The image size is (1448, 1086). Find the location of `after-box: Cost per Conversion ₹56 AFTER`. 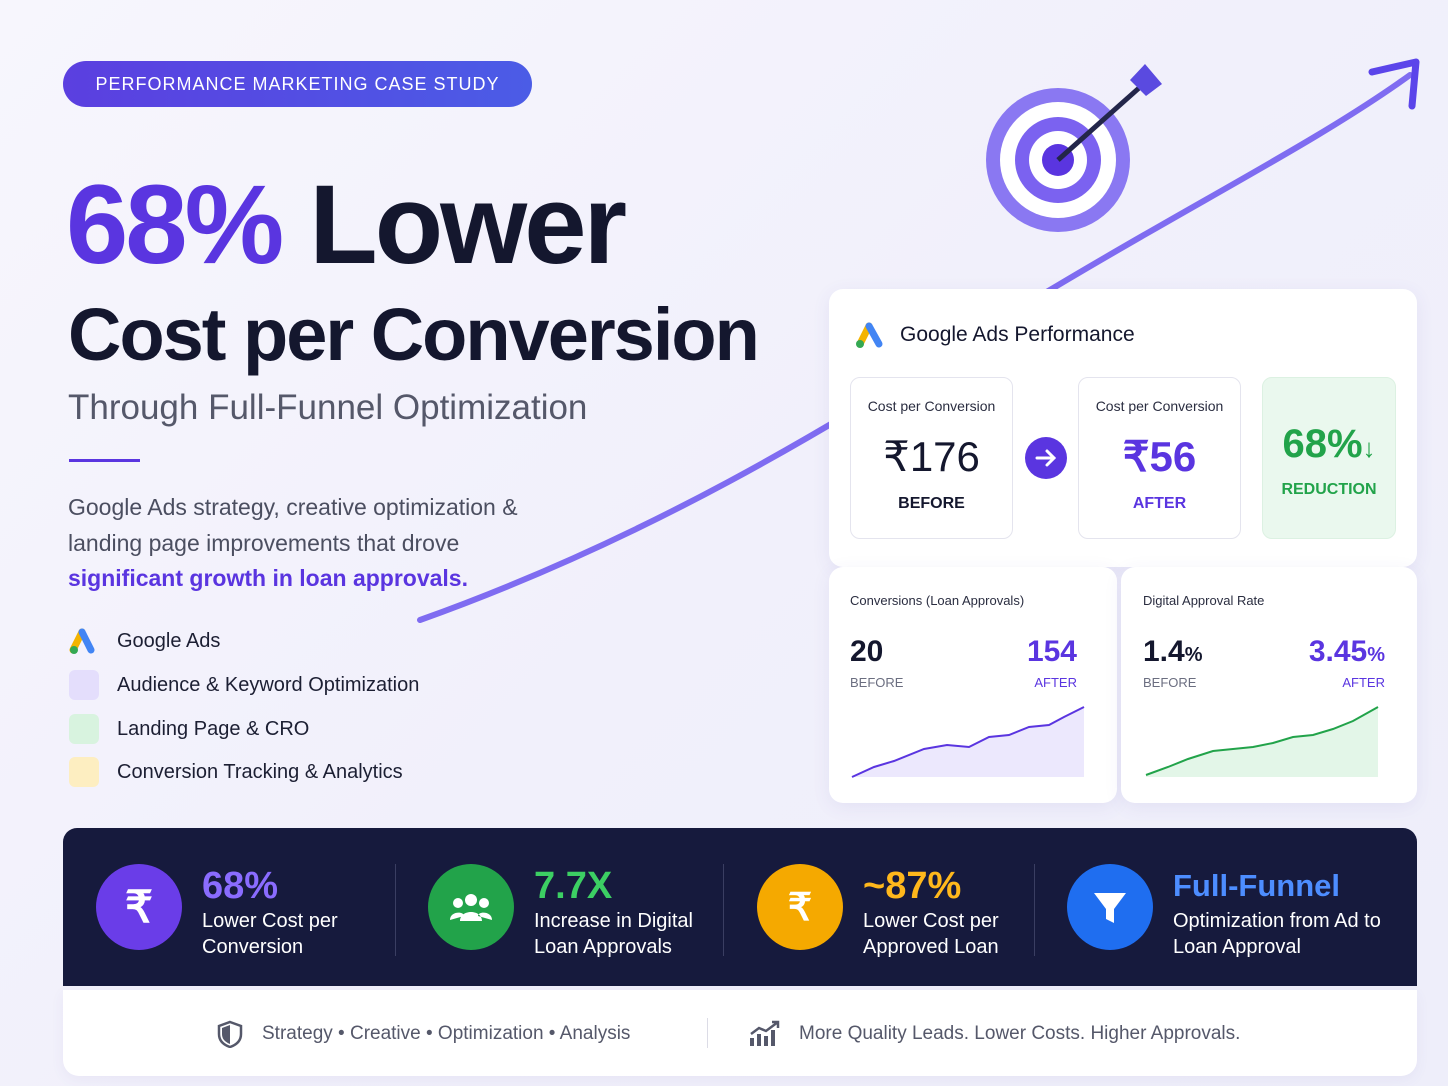

after-box: Cost per Conversion ₹56 AFTER is located at coordinates (1159, 458).